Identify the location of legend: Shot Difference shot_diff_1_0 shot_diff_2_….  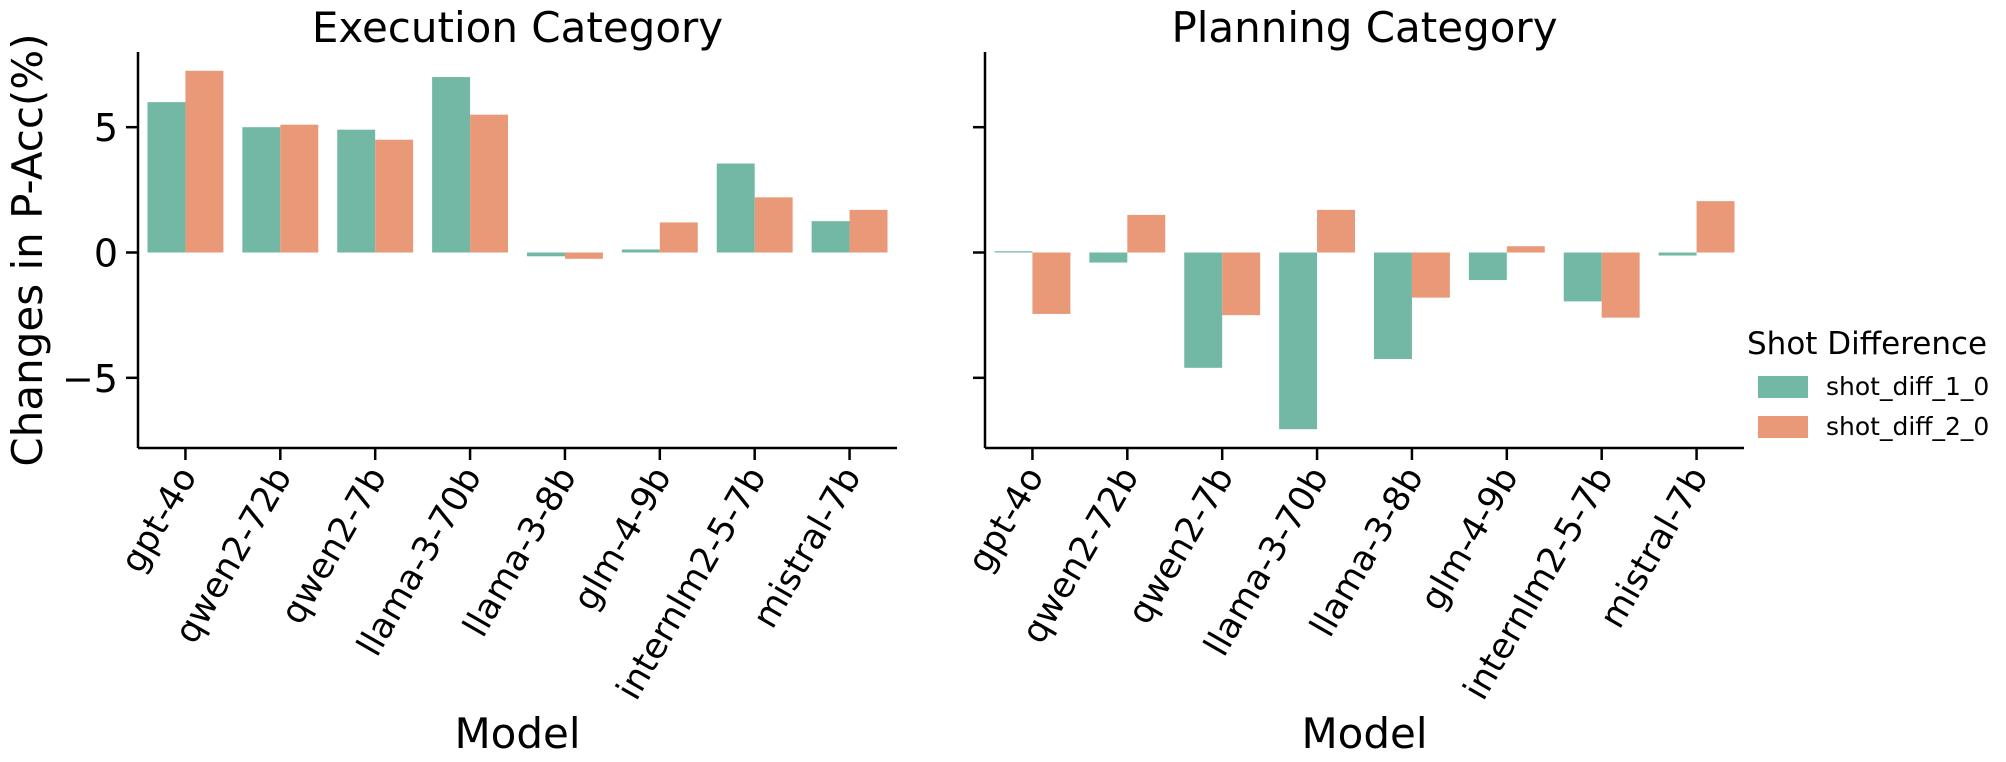
(1868, 383).